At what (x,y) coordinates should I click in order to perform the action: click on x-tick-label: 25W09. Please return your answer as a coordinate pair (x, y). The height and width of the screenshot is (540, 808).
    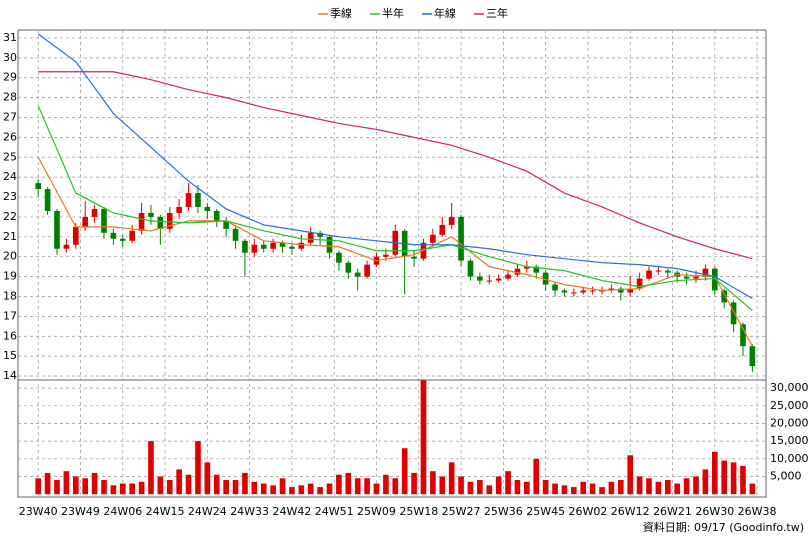
    Looking at the image, I should click on (376, 511).